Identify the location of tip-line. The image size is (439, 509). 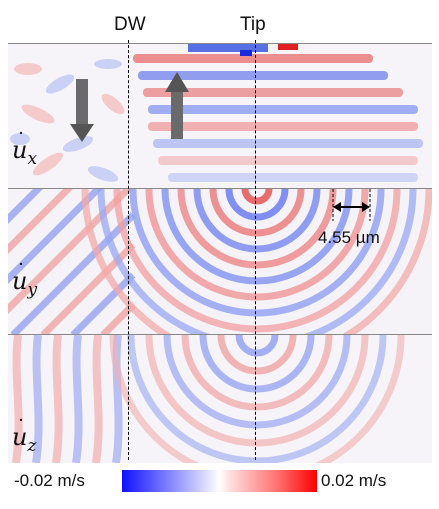
(255, 250).